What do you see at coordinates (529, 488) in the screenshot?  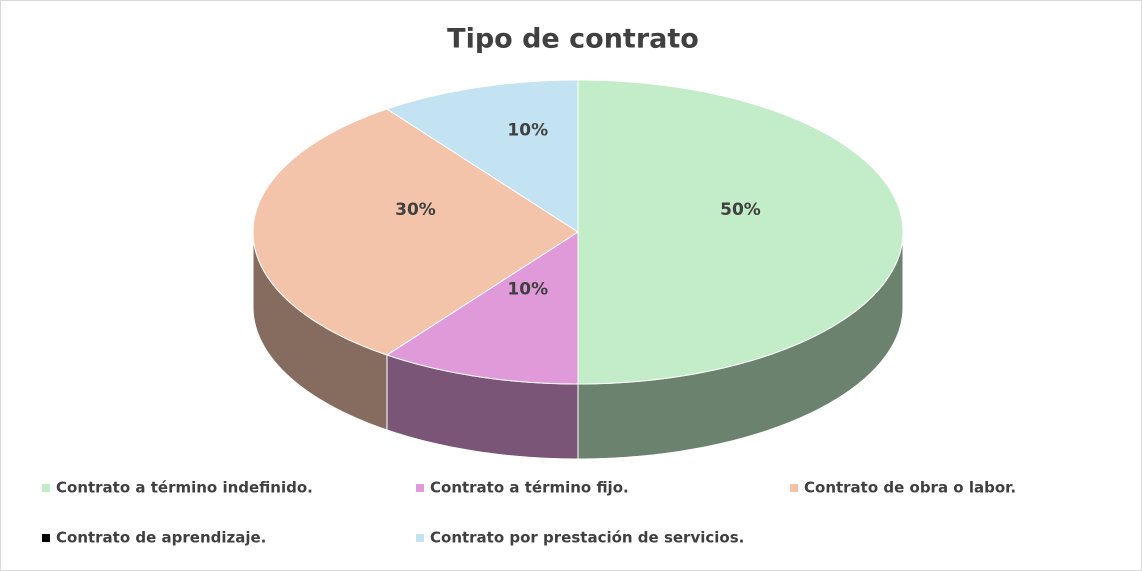 I see `legend-label: Contrato a término fijo.` at bounding box center [529, 488].